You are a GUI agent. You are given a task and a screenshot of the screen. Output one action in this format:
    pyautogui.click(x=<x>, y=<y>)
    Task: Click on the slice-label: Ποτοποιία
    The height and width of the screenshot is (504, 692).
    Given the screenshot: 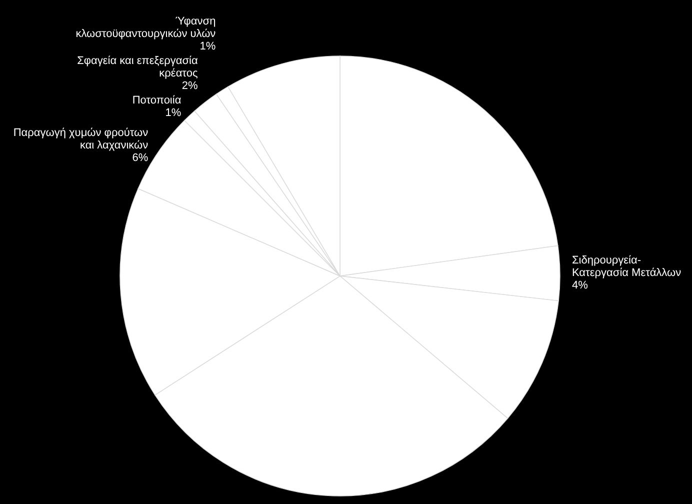 What is the action you would take?
    pyautogui.click(x=157, y=100)
    